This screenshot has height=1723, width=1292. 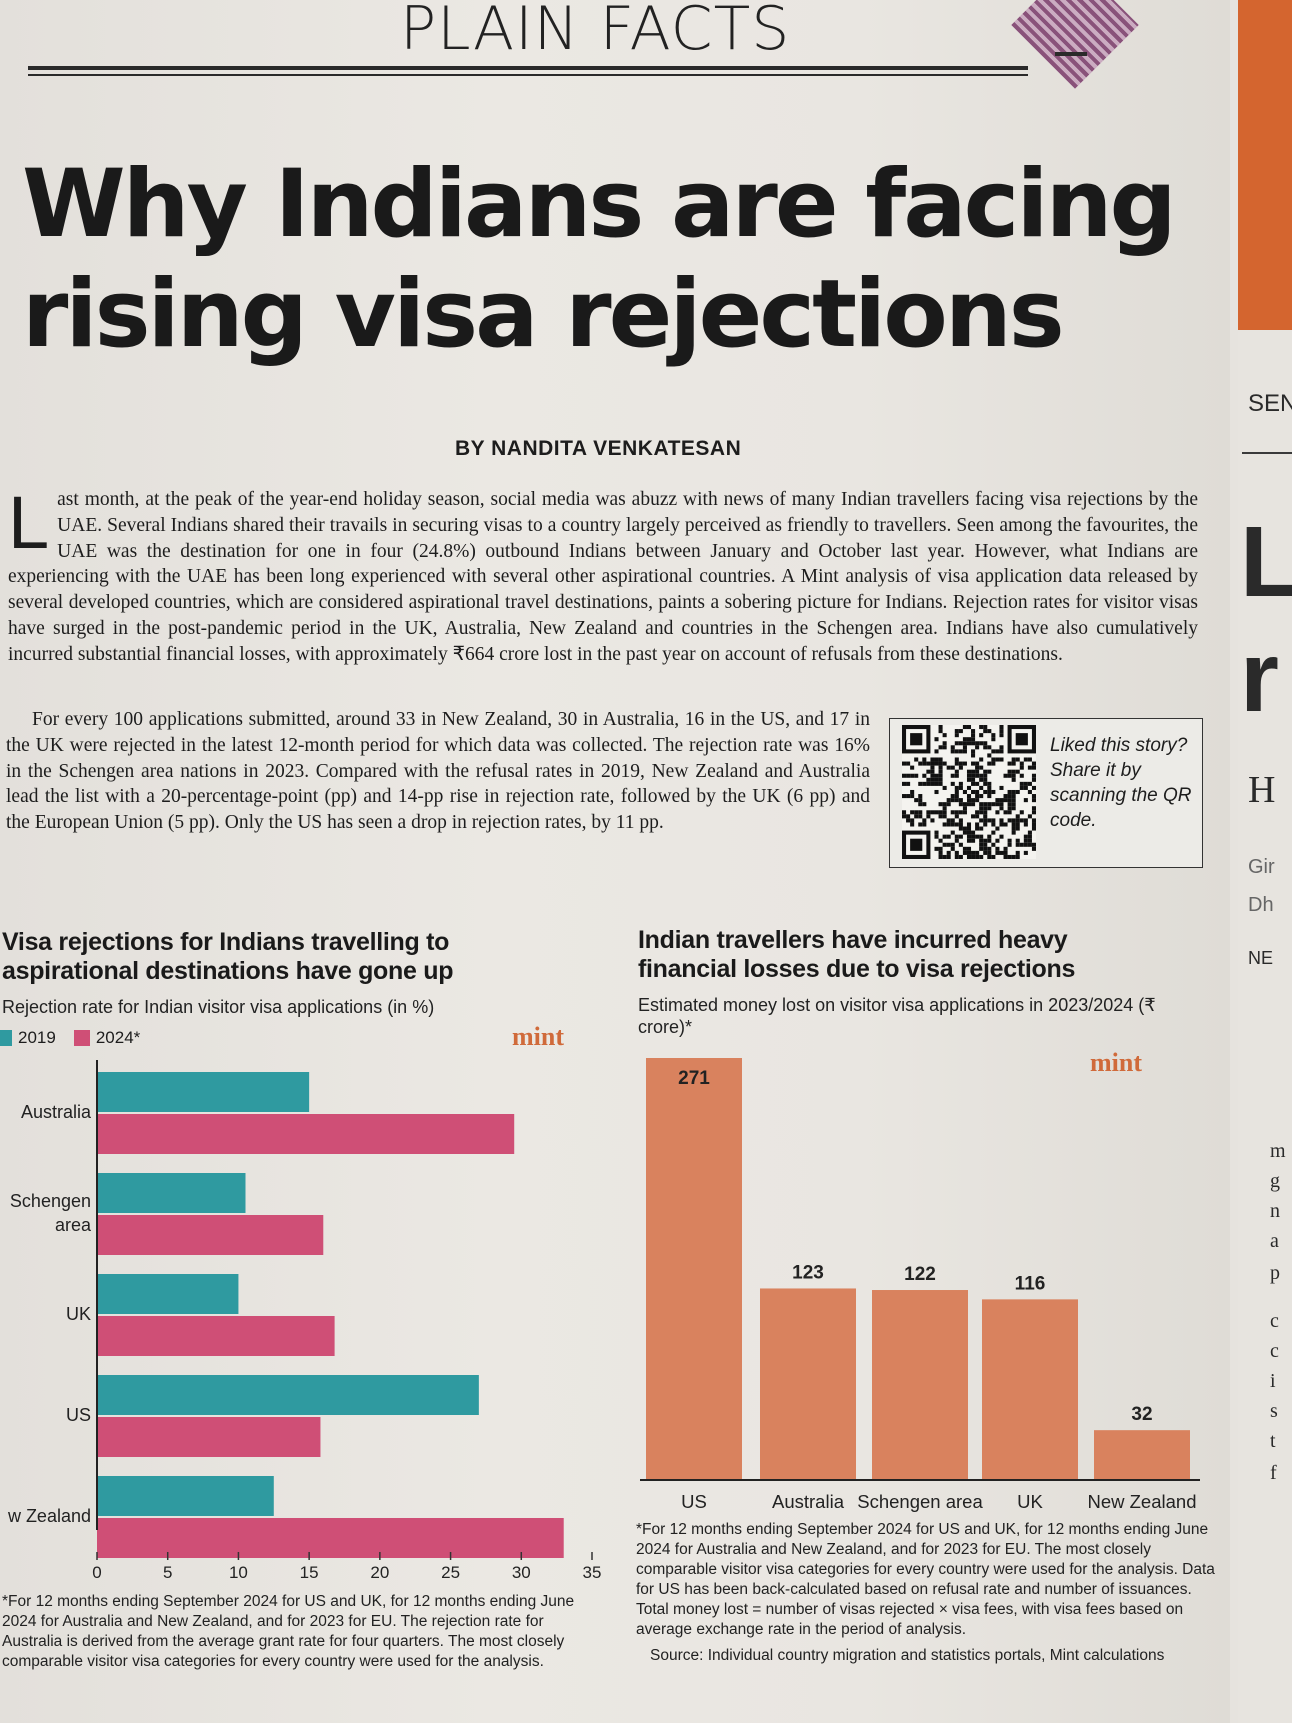 What do you see at coordinates (1273, 1473) in the screenshot?
I see `adjacent-letter: f` at bounding box center [1273, 1473].